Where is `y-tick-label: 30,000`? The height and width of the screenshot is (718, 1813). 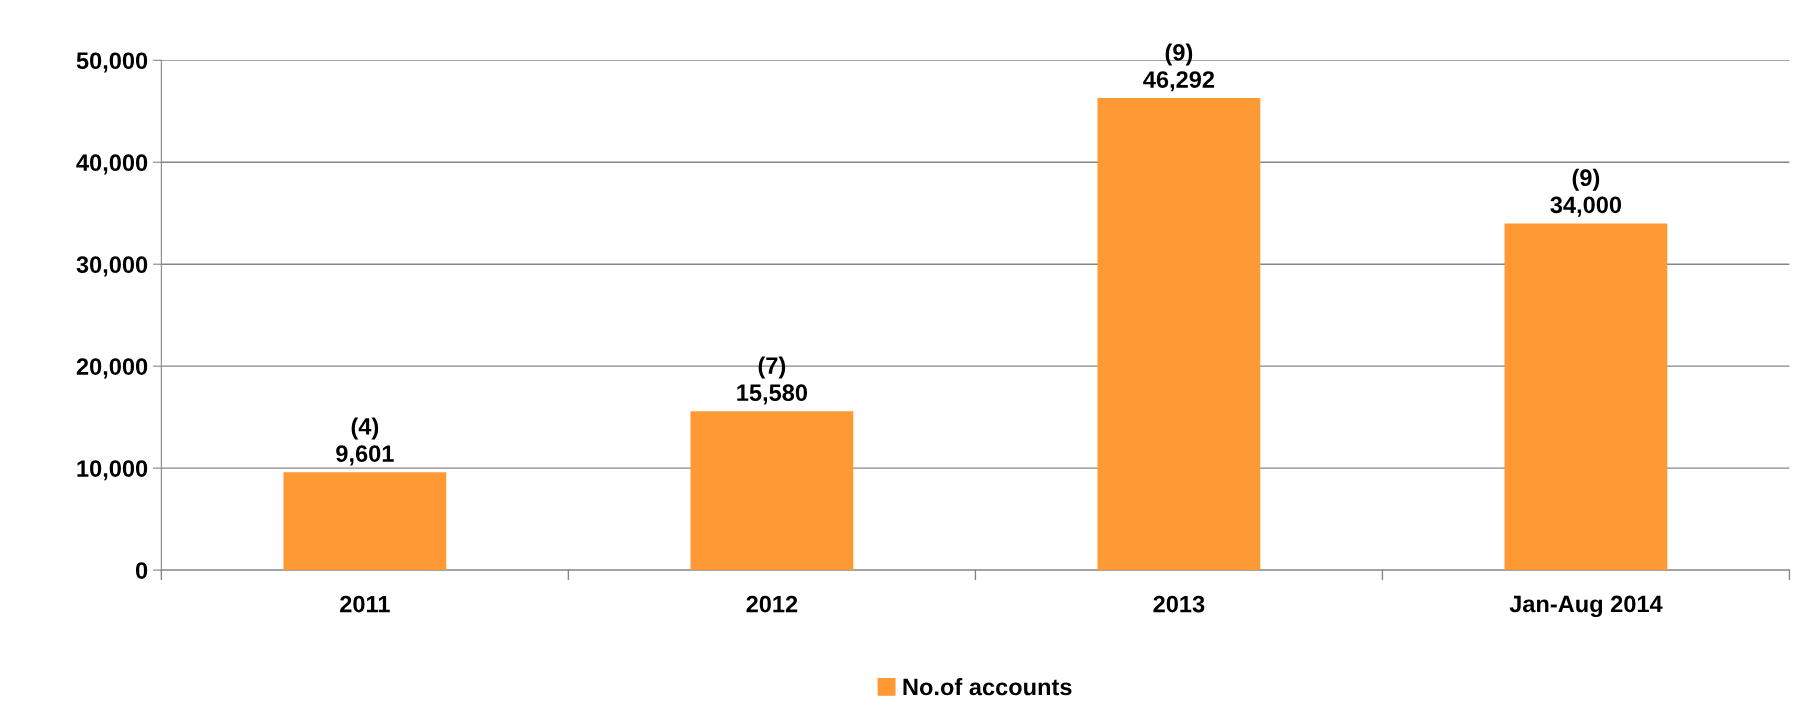
y-tick-label: 30,000 is located at coordinates (112, 266).